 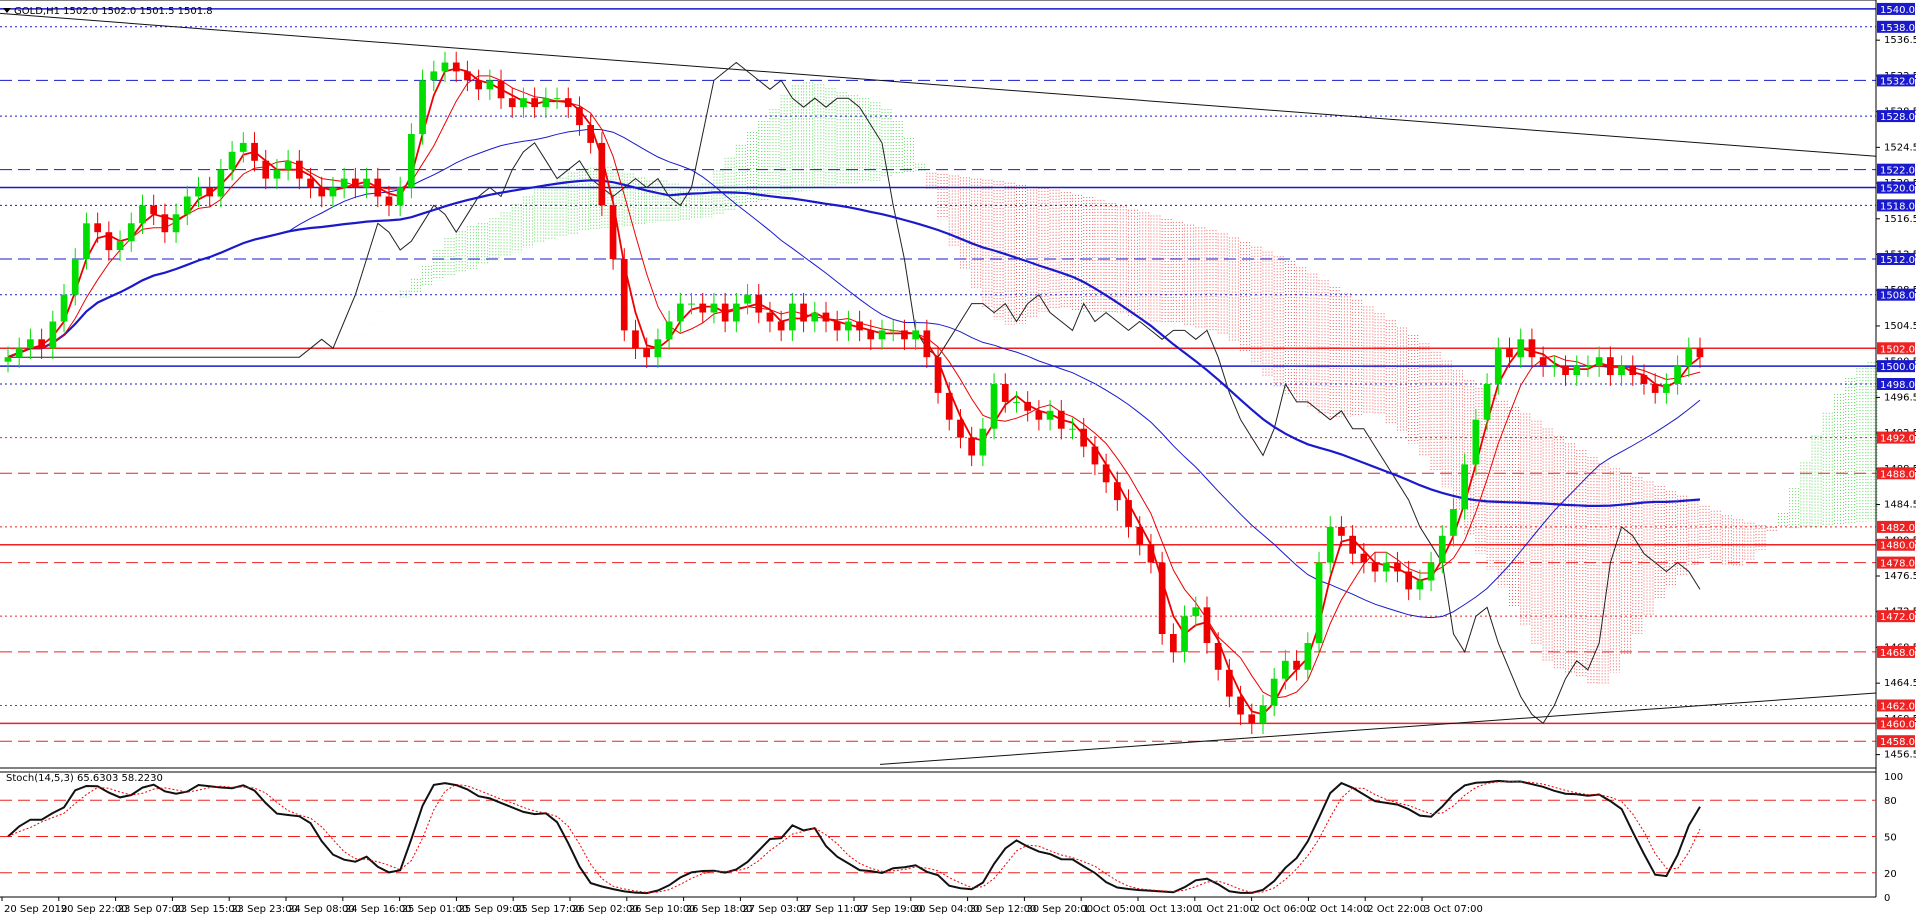 What do you see at coordinates (1226, 909) in the screenshot?
I see `time-label: 1 Oct 21:00` at bounding box center [1226, 909].